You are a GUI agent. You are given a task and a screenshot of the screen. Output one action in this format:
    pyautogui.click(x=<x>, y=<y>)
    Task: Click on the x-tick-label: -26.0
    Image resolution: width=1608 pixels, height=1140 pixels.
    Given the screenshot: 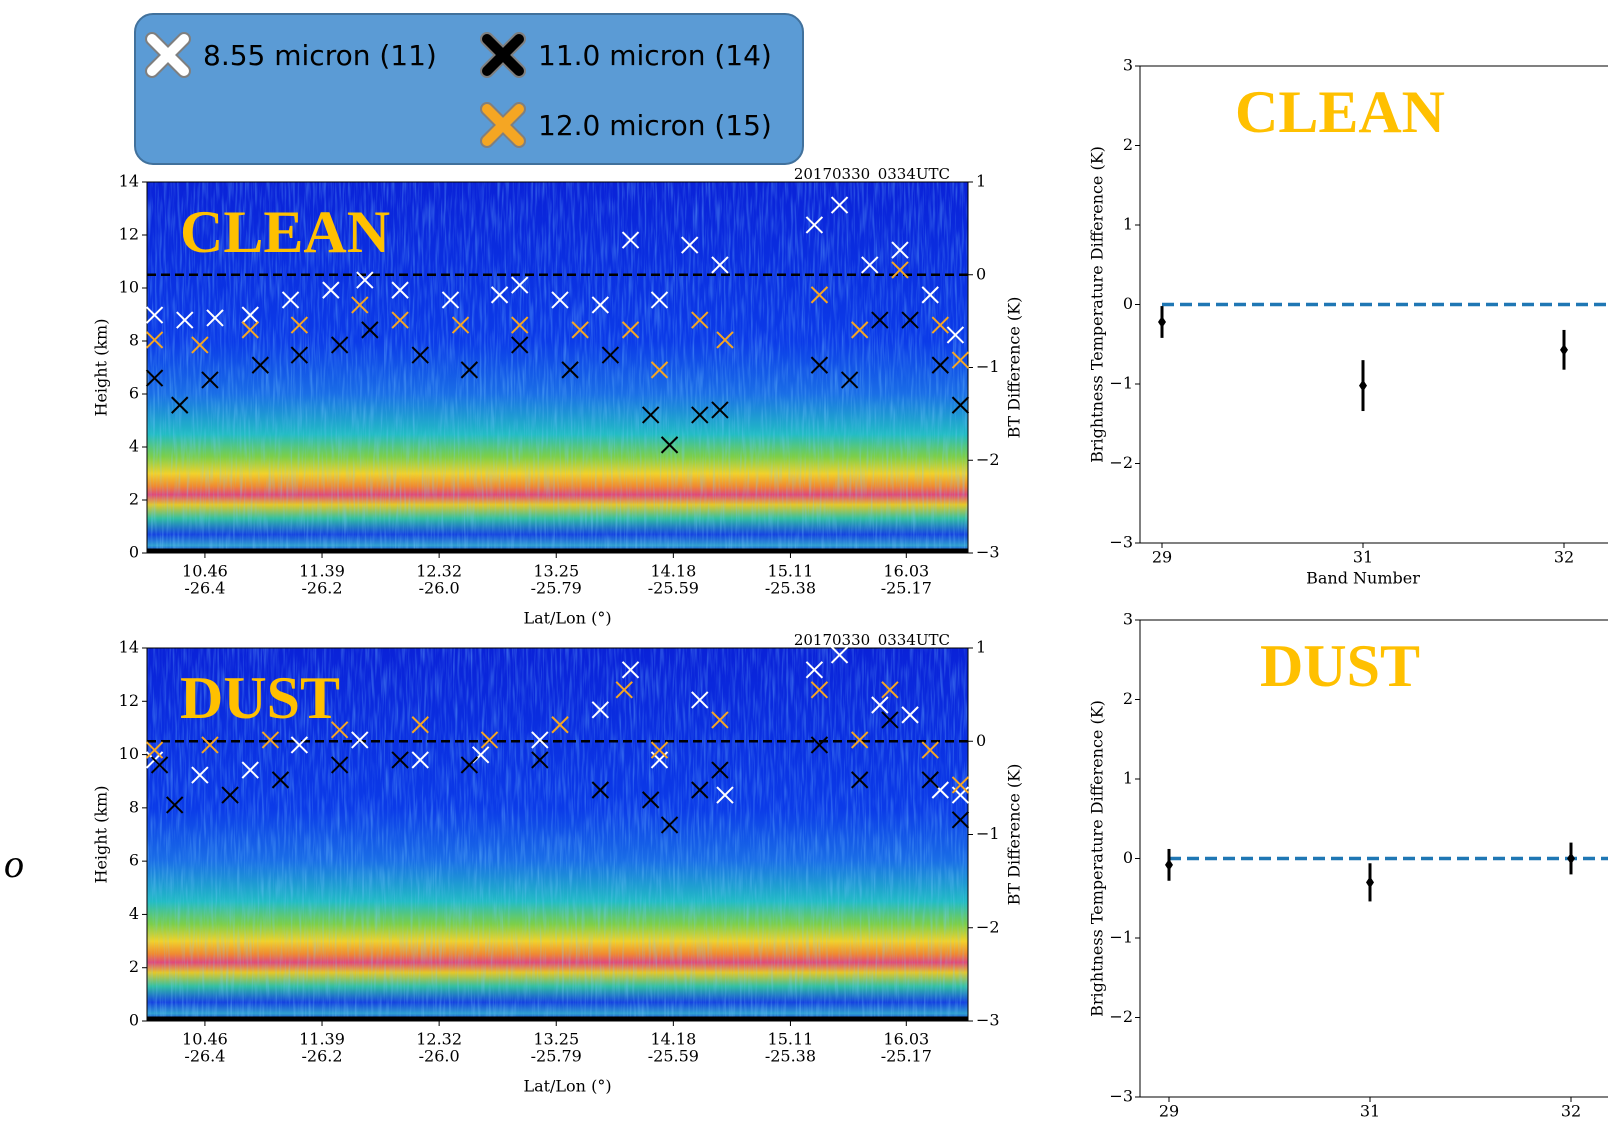 What is the action you would take?
    pyautogui.click(x=439, y=588)
    